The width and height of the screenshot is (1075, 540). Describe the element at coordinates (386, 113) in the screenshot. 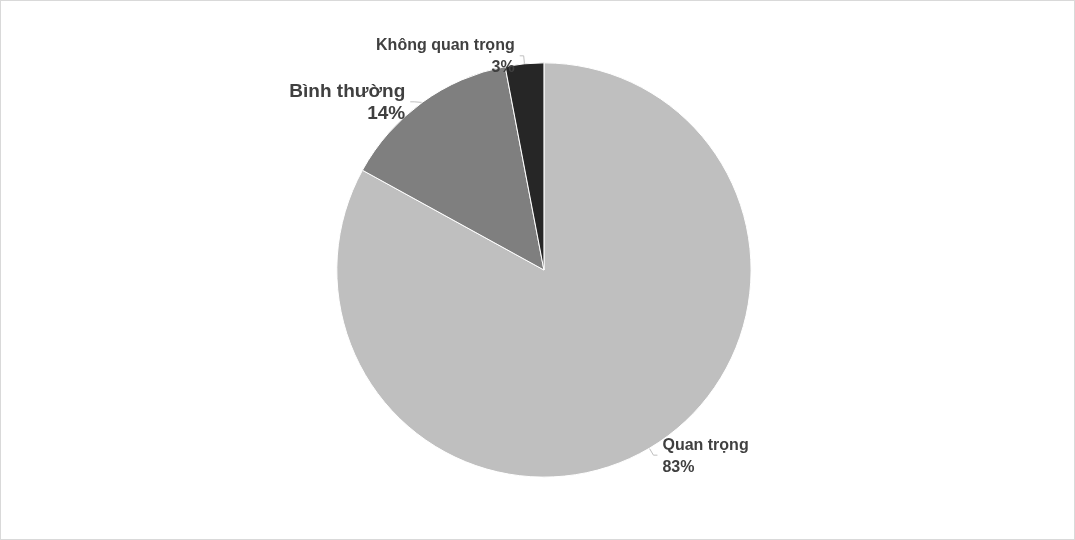

I see `data-label: 14%` at that location.